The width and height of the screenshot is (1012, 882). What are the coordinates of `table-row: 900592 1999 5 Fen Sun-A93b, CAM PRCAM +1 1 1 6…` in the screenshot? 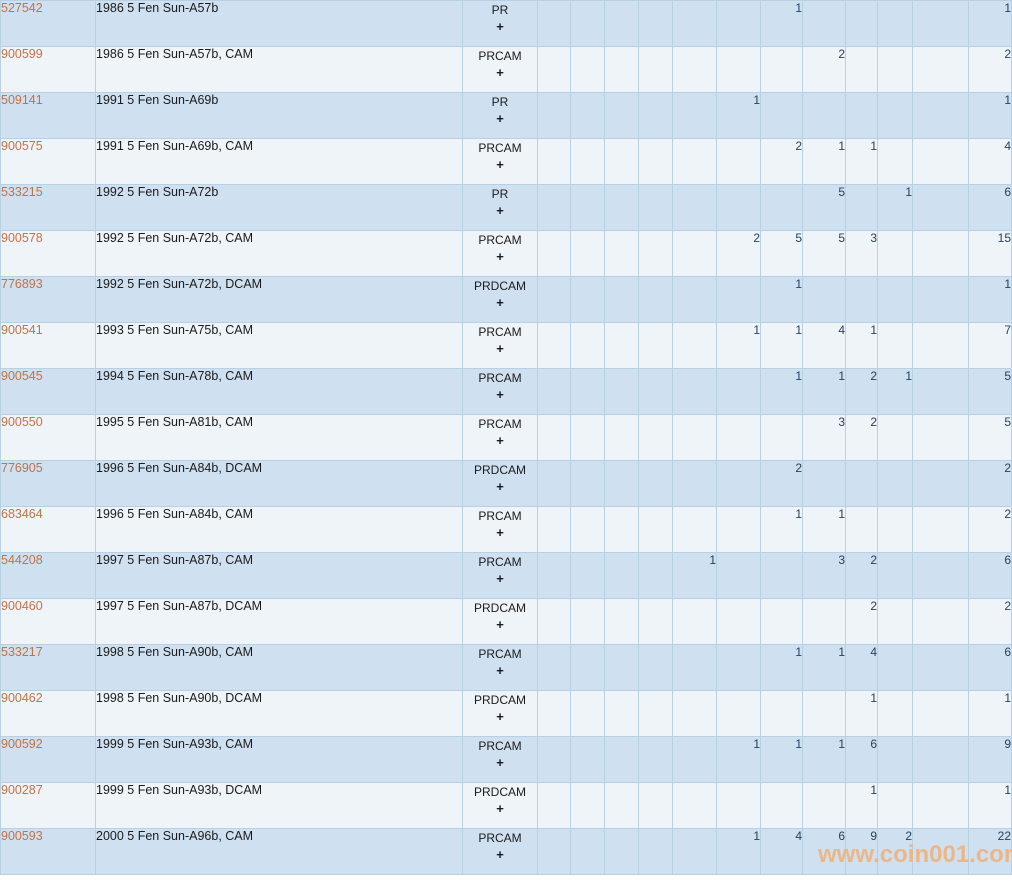 It's located at (506, 759).